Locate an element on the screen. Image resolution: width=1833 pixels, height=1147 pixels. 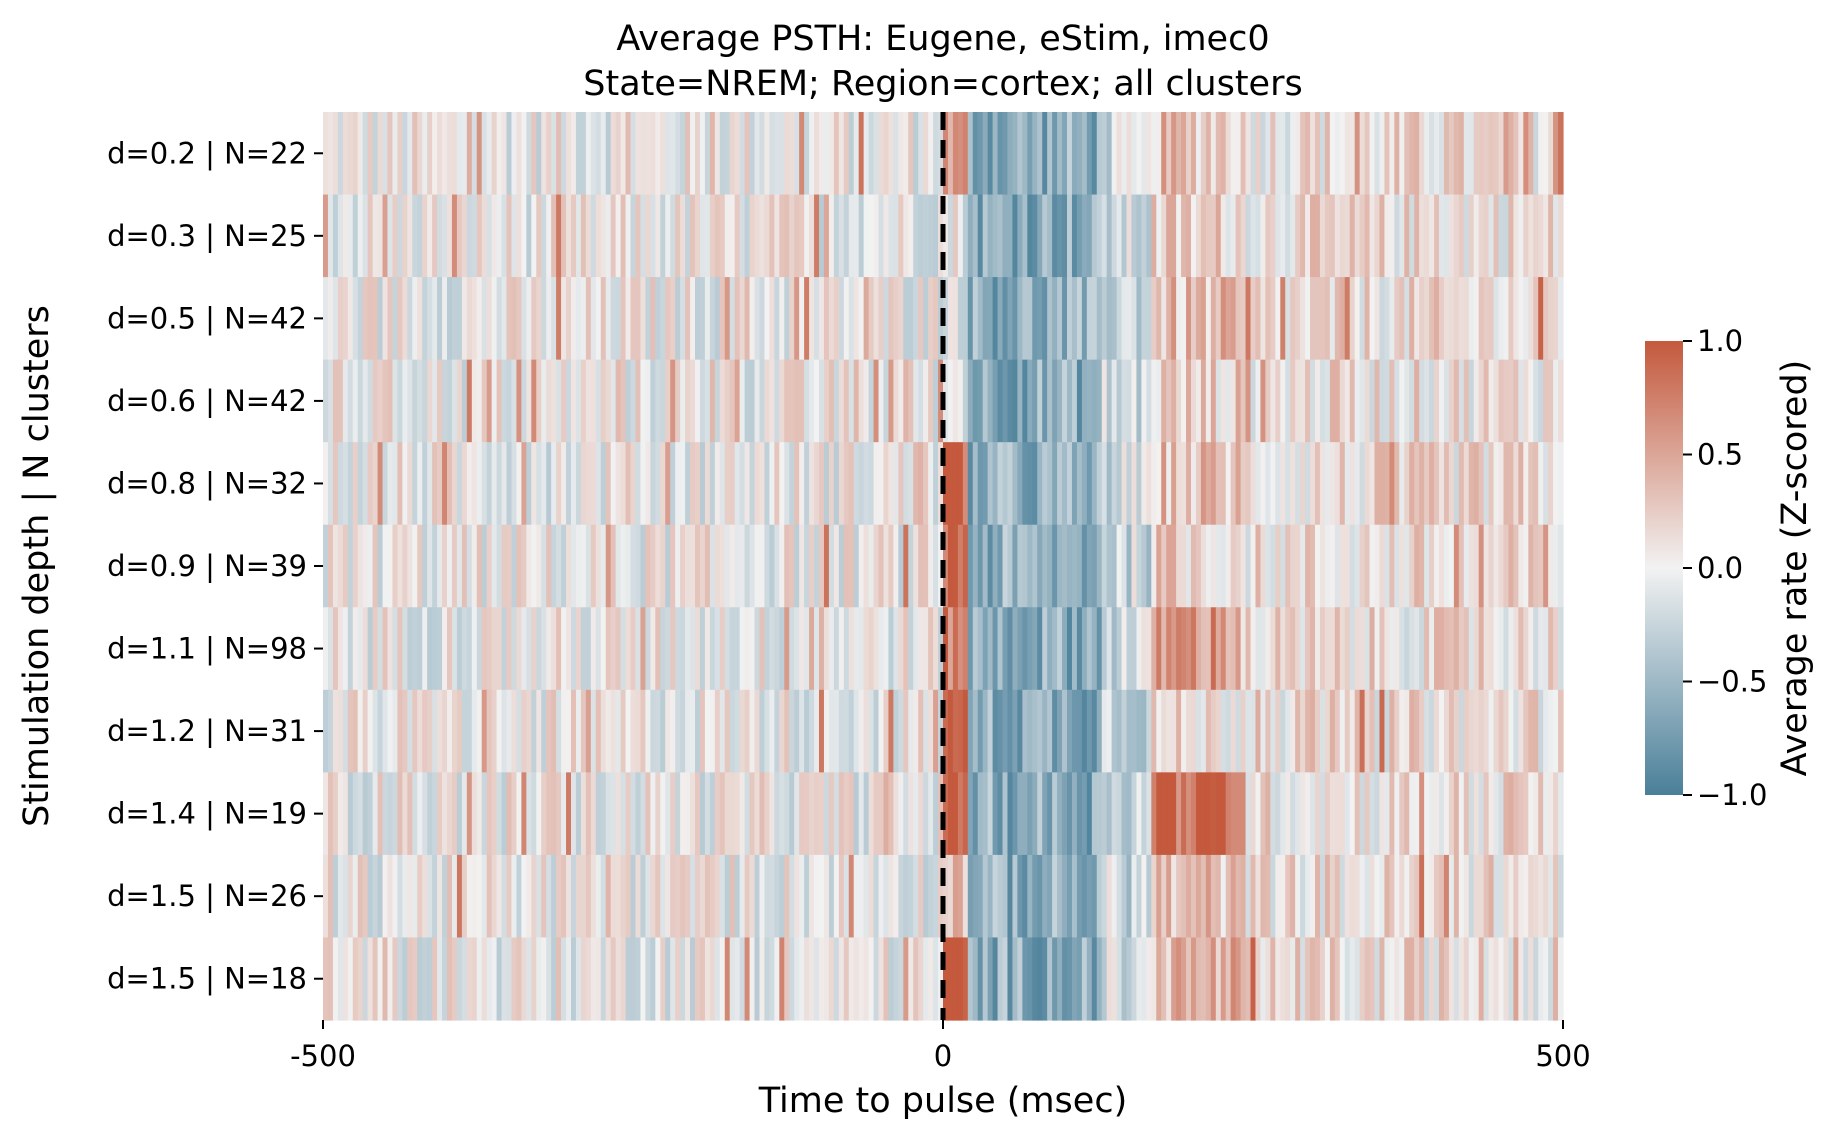
row-tick-label: d=0.8 | N=32 is located at coordinates (207, 483).